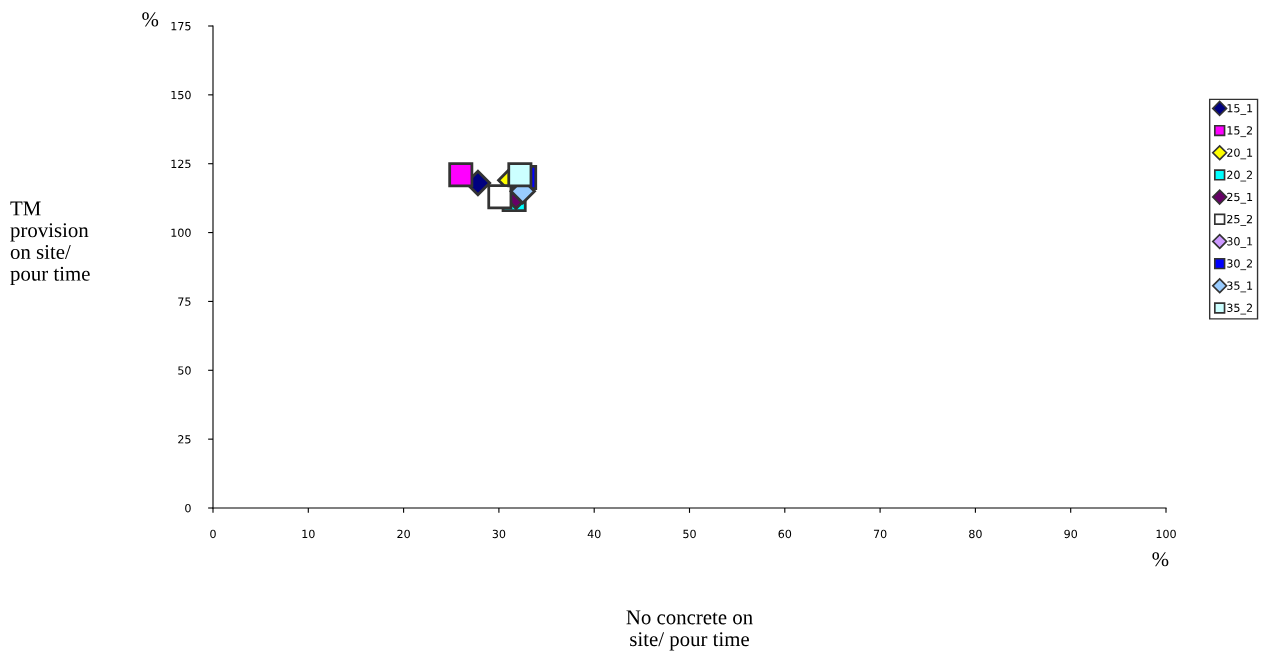 The width and height of the screenshot is (1266, 666). Describe the element at coordinates (880, 534) in the screenshot. I see `x-tick-label: 70` at that location.